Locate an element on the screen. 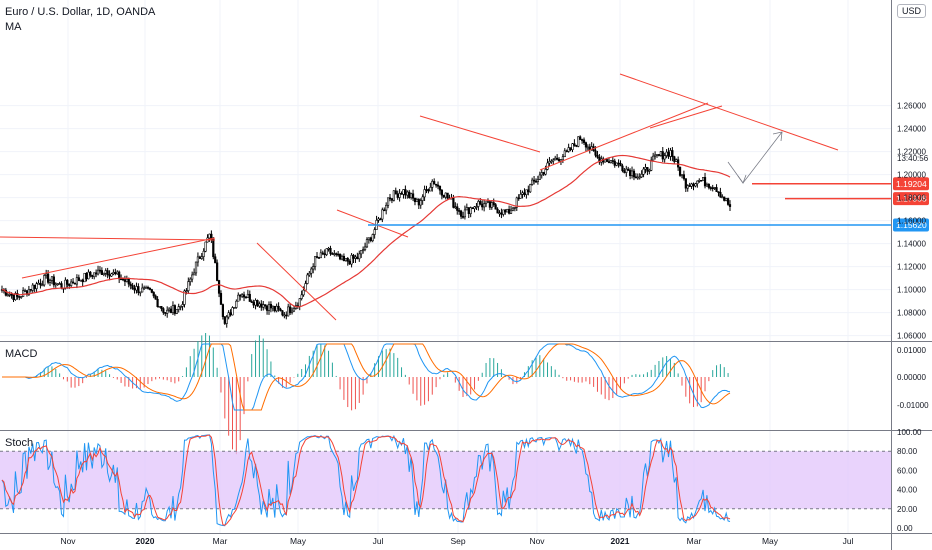  macd-axis-tick: 0.01000 is located at coordinates (911, 350).